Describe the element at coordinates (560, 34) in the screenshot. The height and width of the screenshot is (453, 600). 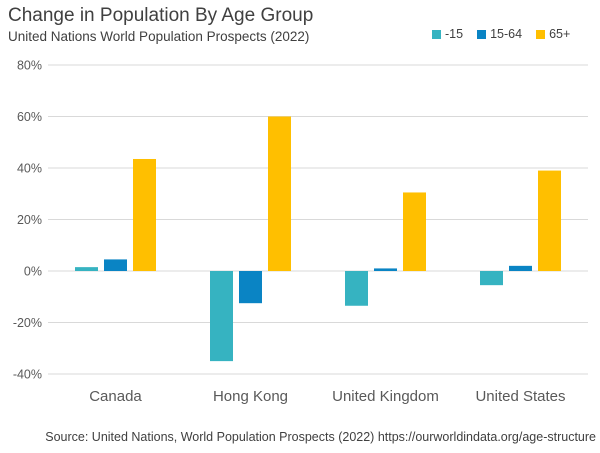
I see `legend-label-65-plus: 65+` at that location.